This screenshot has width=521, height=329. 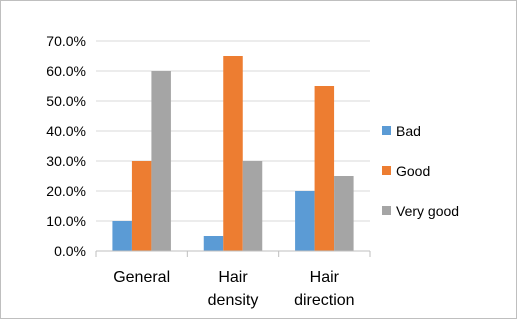 I want to click on y-tick-label: 50.0%, so click(x=66, y=101).